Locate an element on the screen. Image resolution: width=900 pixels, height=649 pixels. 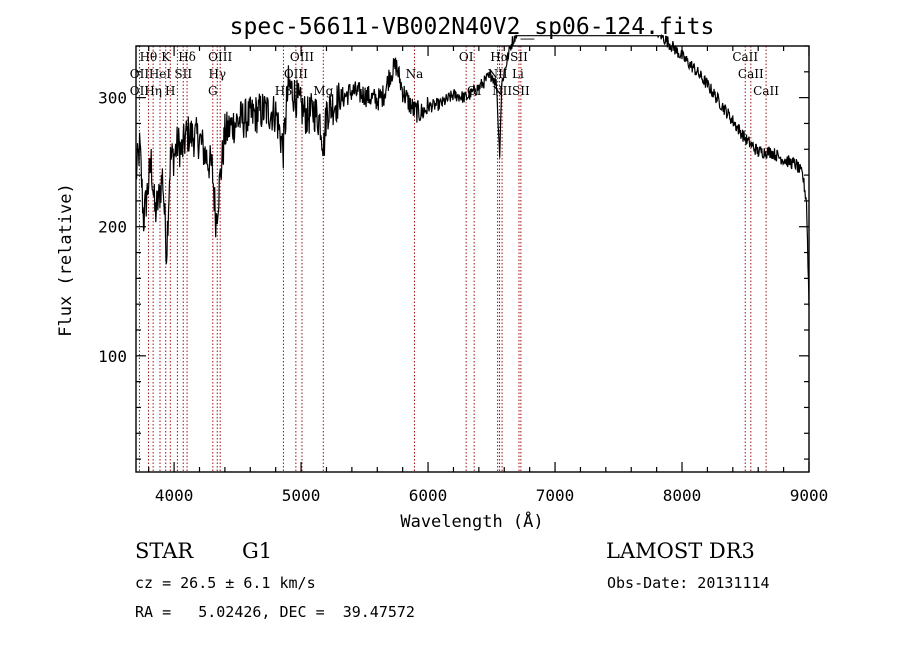
object-subclass: G1 is located at coordinates (257, 551).